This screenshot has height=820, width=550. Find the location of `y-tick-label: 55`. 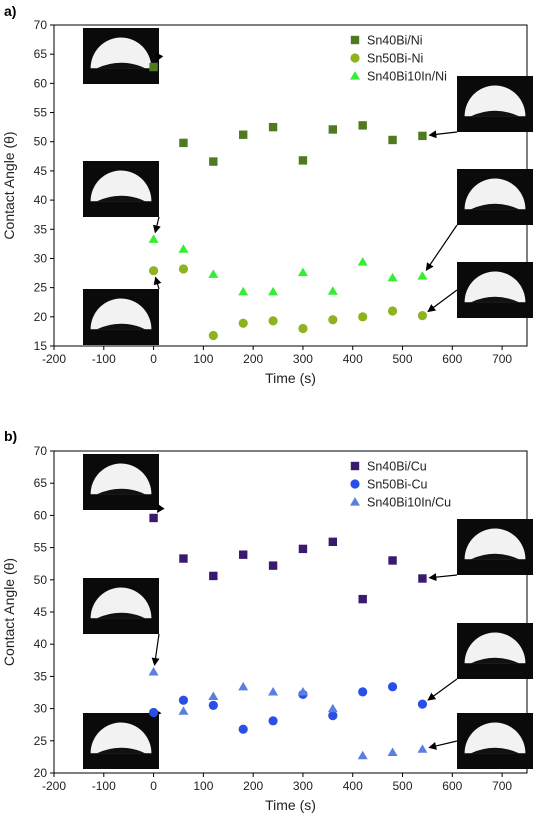

y-tick-label: 55 is located at coordinates (41, 548).